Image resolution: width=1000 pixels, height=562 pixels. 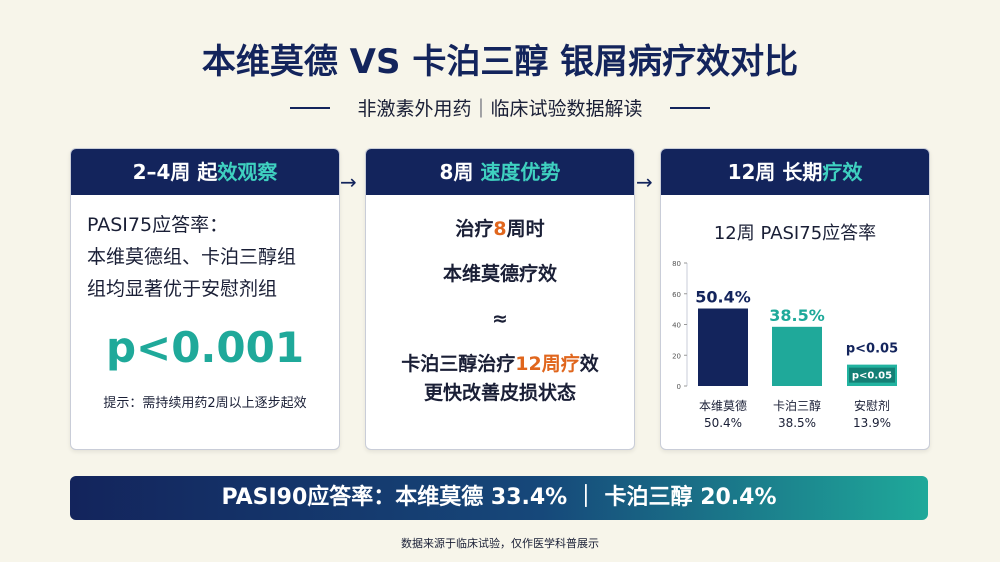 What do you see at coordinates (499, 498) in the screenshot?
I see `banner: PASI90应答率：本维莫德 33.4% ｜ 卡泊三醇 20.4%` at bounding box center [499, 498].